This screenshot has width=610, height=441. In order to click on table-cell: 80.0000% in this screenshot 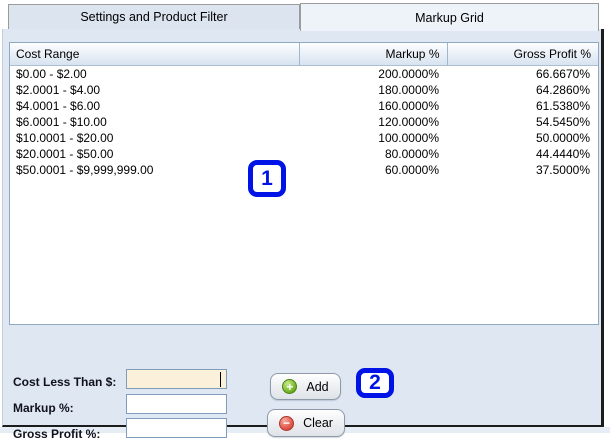, I will do `click(411, 153)`.